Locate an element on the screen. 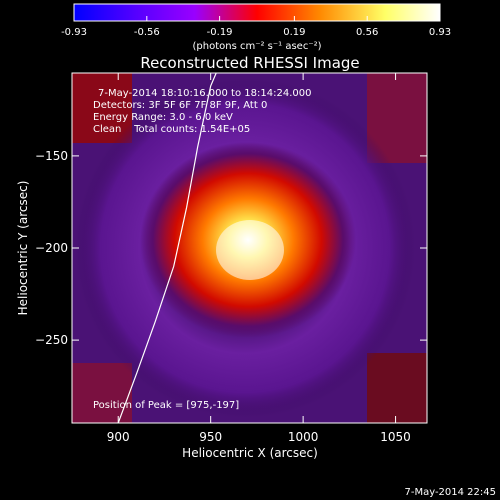  y-tick-label: −150 is located at coordinates (51, 156).